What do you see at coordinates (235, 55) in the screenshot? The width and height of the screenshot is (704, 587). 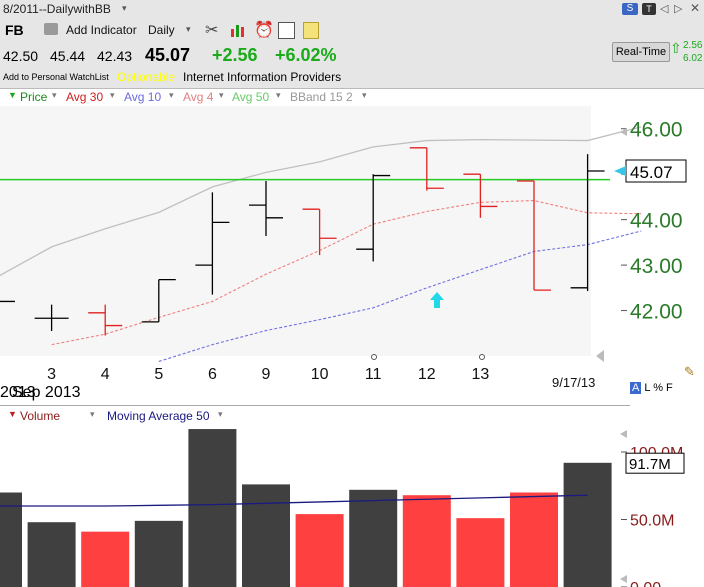 I see `price-change: +2.56` at bounding box center [235, 55].